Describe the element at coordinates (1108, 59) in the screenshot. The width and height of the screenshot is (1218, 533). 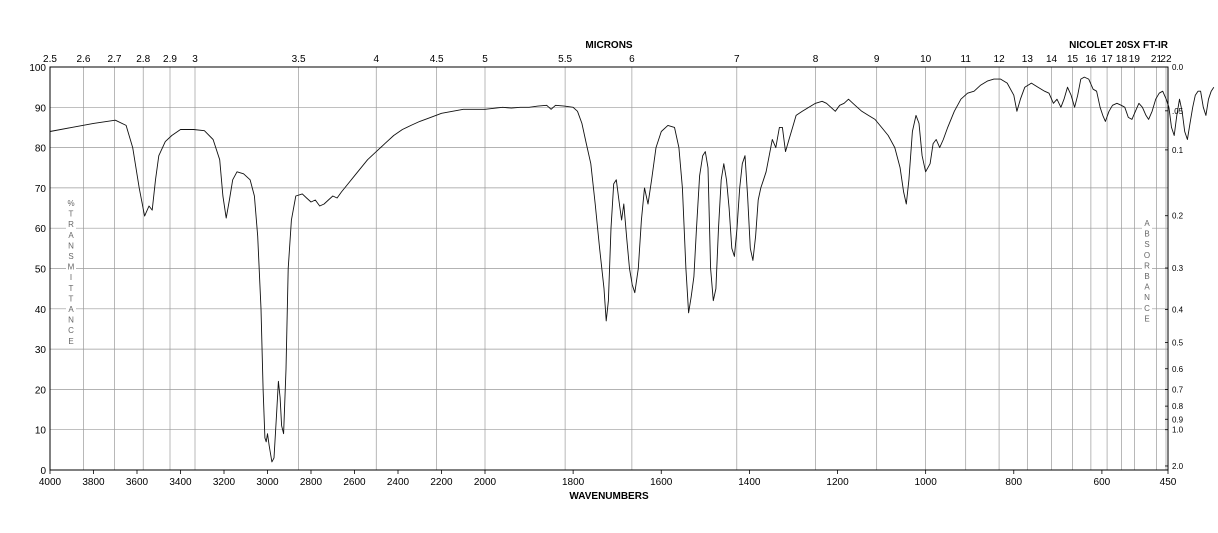
I see `micron-tick-label: 17` at that location.